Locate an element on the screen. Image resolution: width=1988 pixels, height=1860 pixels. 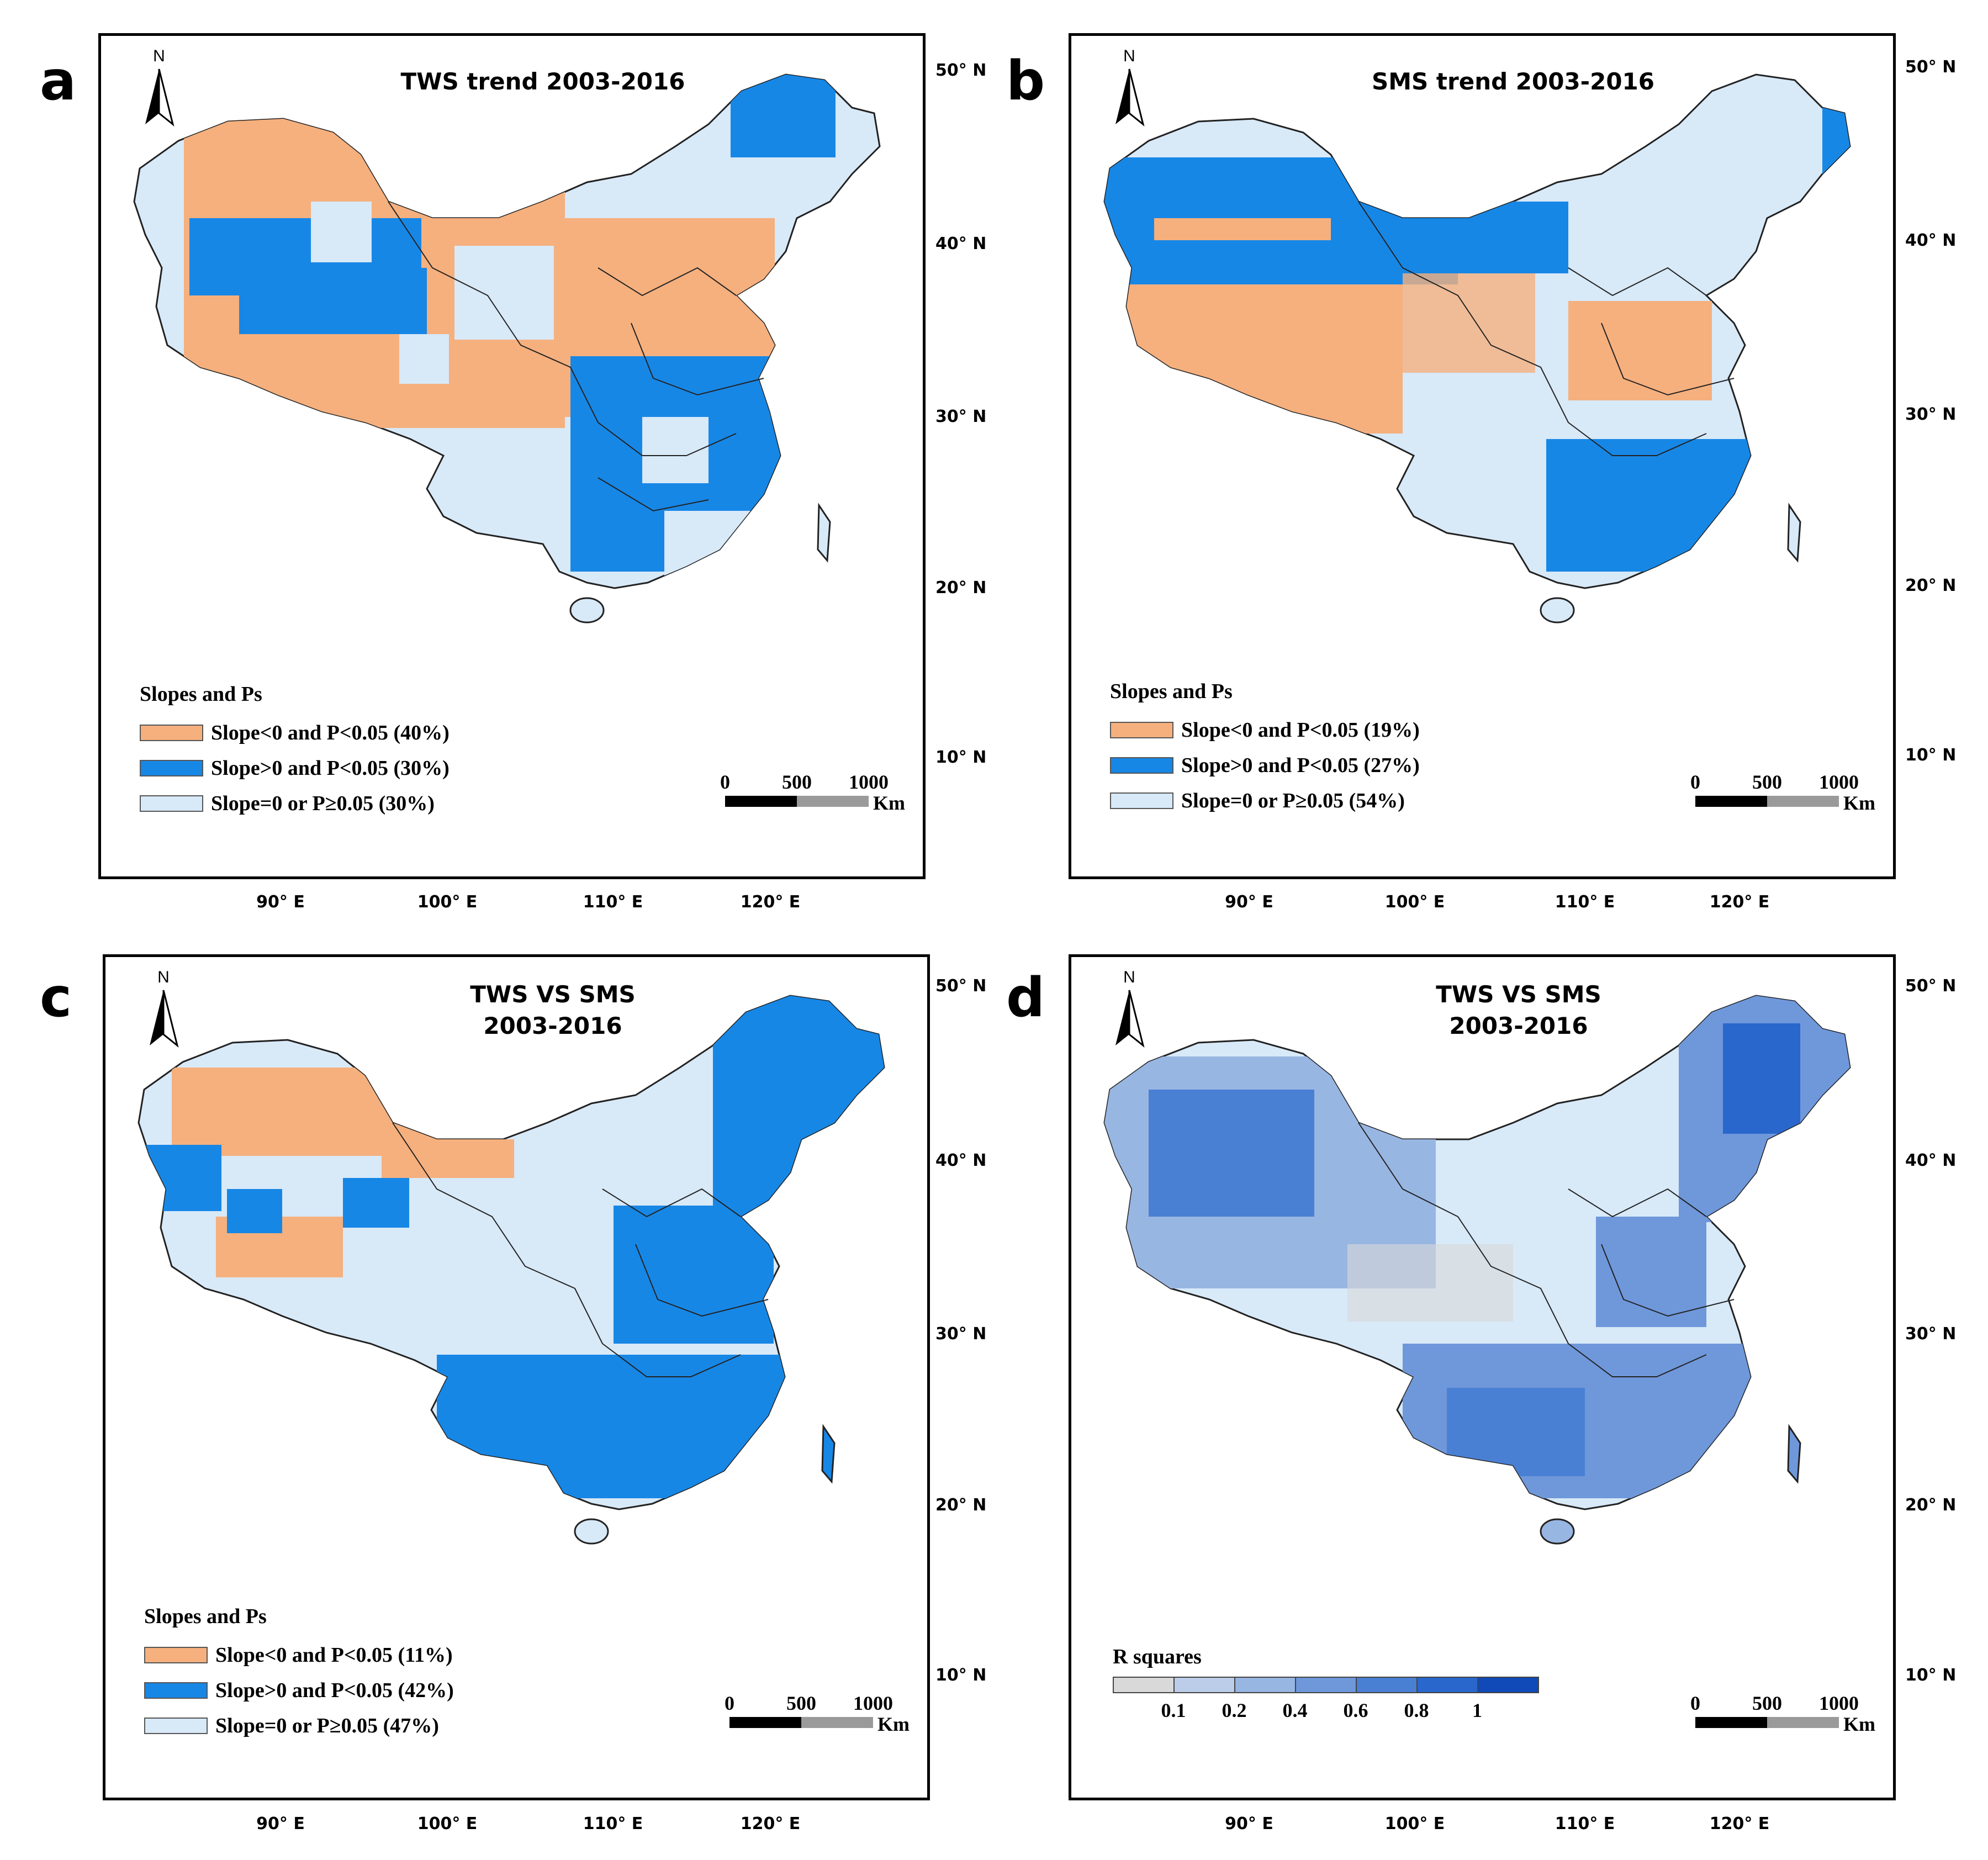
rsq-tick: 0.8 is located at coordinates (1416, 1710).